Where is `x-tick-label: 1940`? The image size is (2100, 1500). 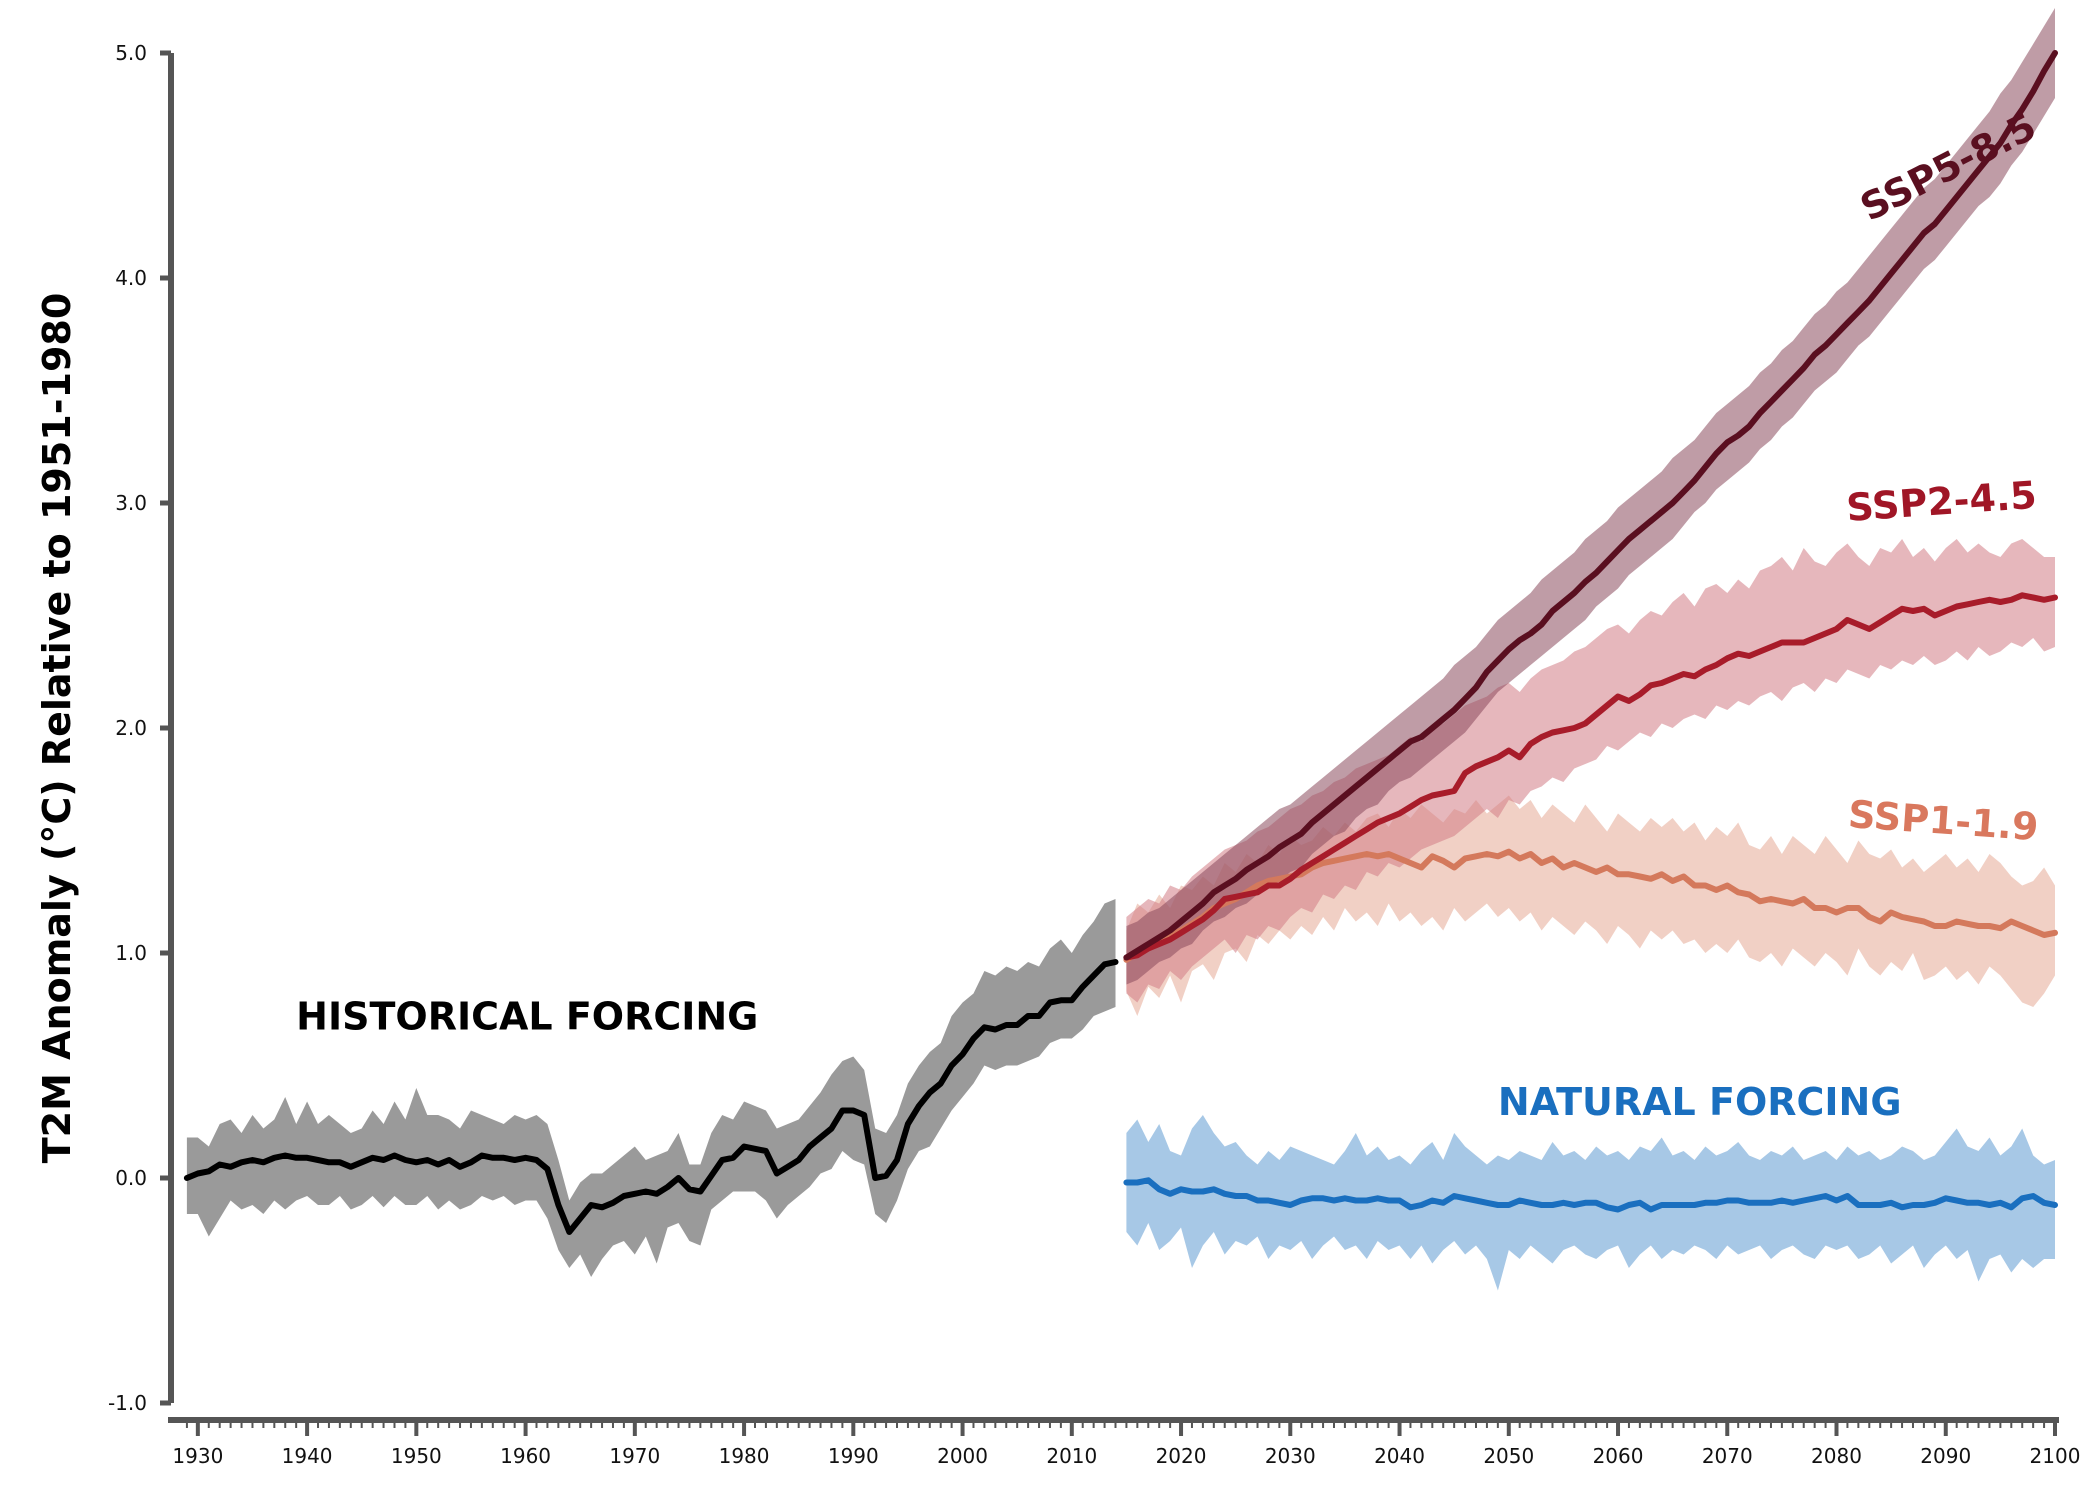
x-tick-label: 1940 is located at coordinates (307, 1456).